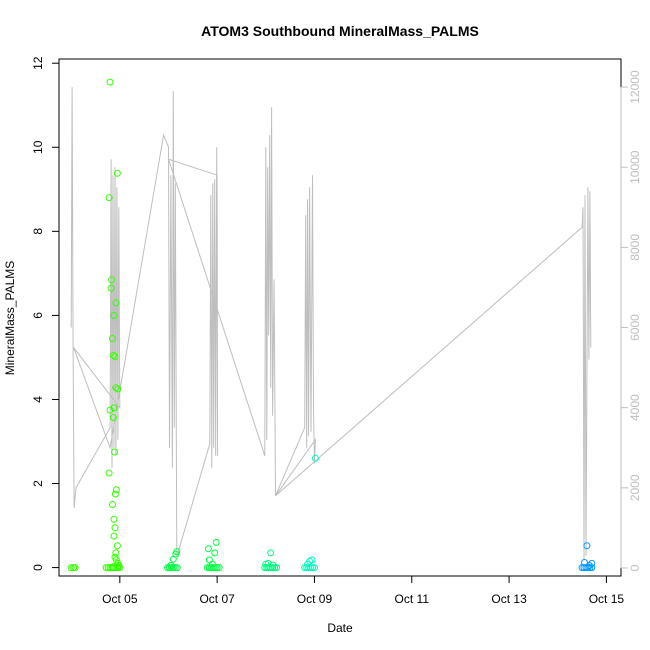  Describe the element at coordinates (635, 567) in the screenshot. I see `y2-tick-label: 0` at that location.